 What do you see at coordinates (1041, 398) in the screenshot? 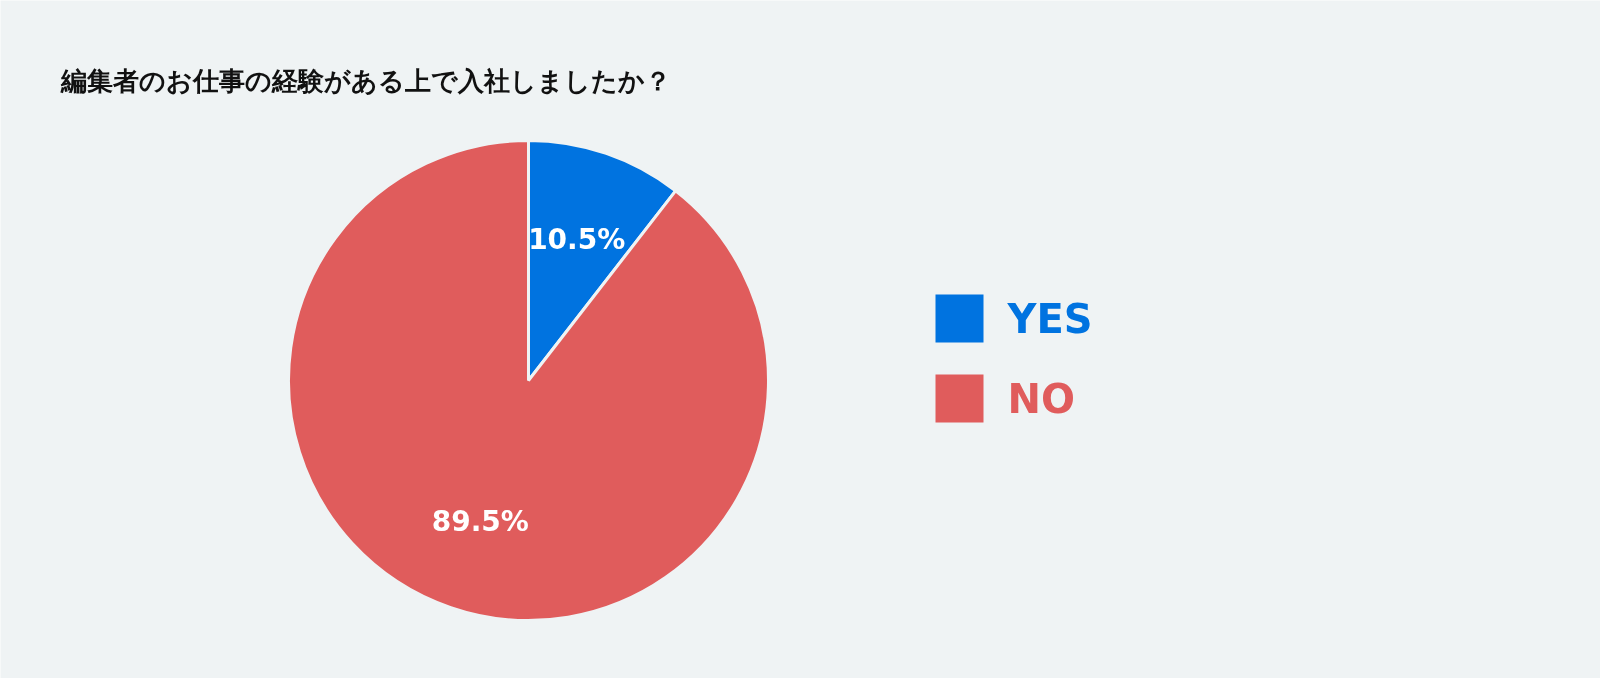
I see `legend-label: NO` at bounding box center [1041, 398].